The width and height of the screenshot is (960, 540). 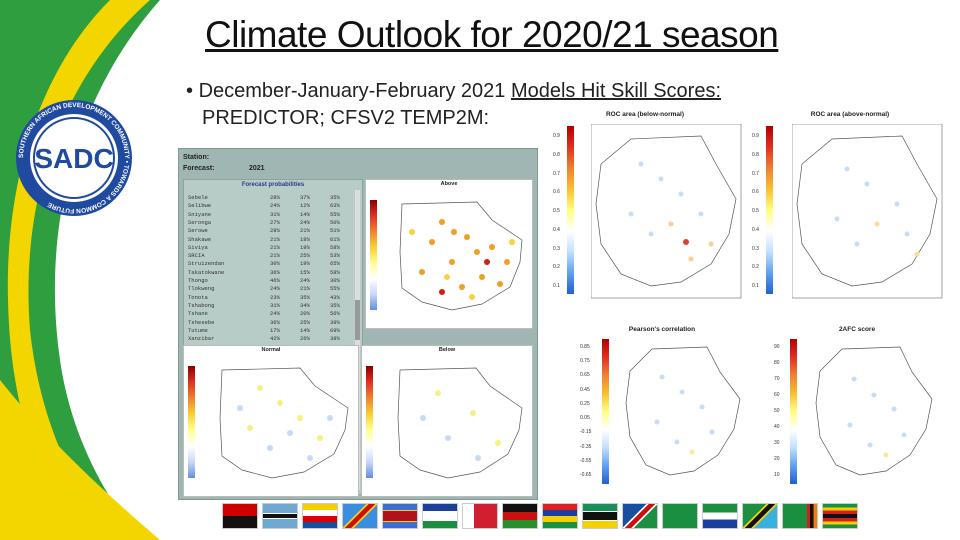 I want to click on prob-row: Sebele 28% 37% 35%, so click(x=273, y=197).